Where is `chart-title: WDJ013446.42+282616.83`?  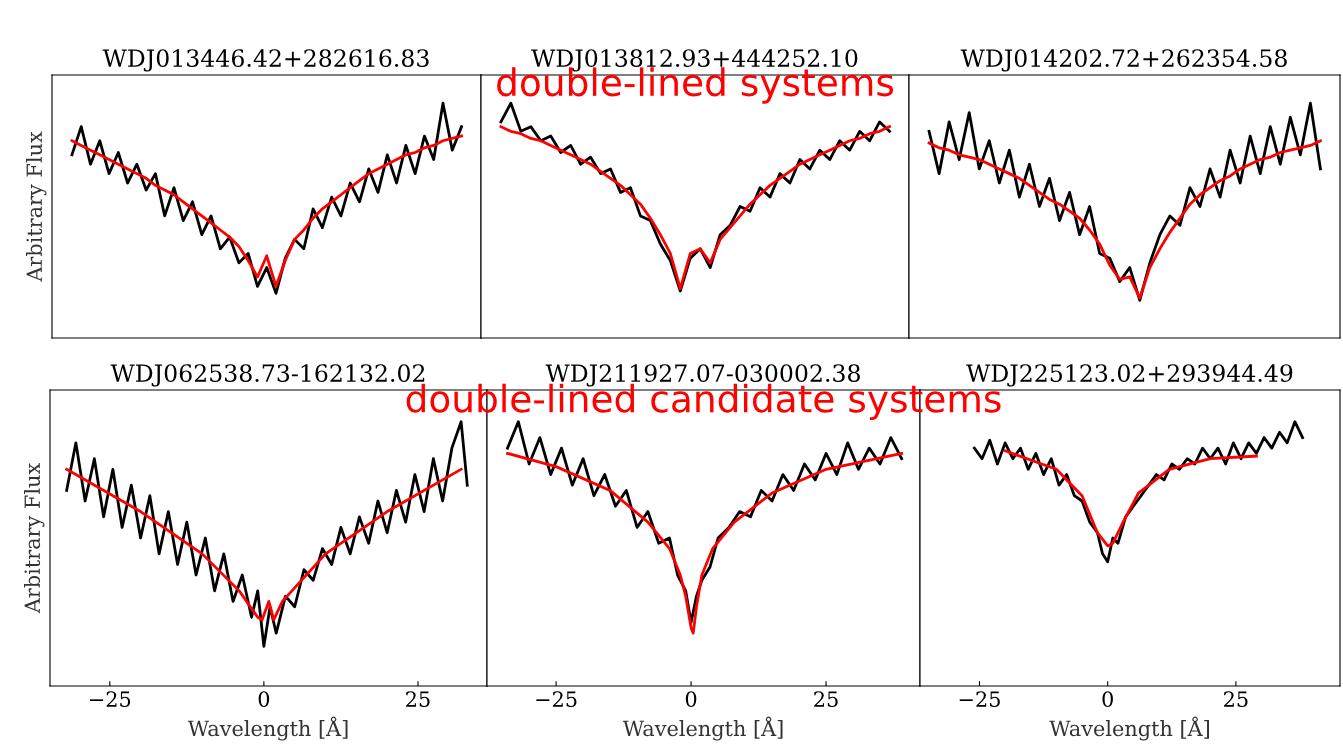
chart-title: WDJ013446.42+282616.83 is located at coordinates (265, 60).